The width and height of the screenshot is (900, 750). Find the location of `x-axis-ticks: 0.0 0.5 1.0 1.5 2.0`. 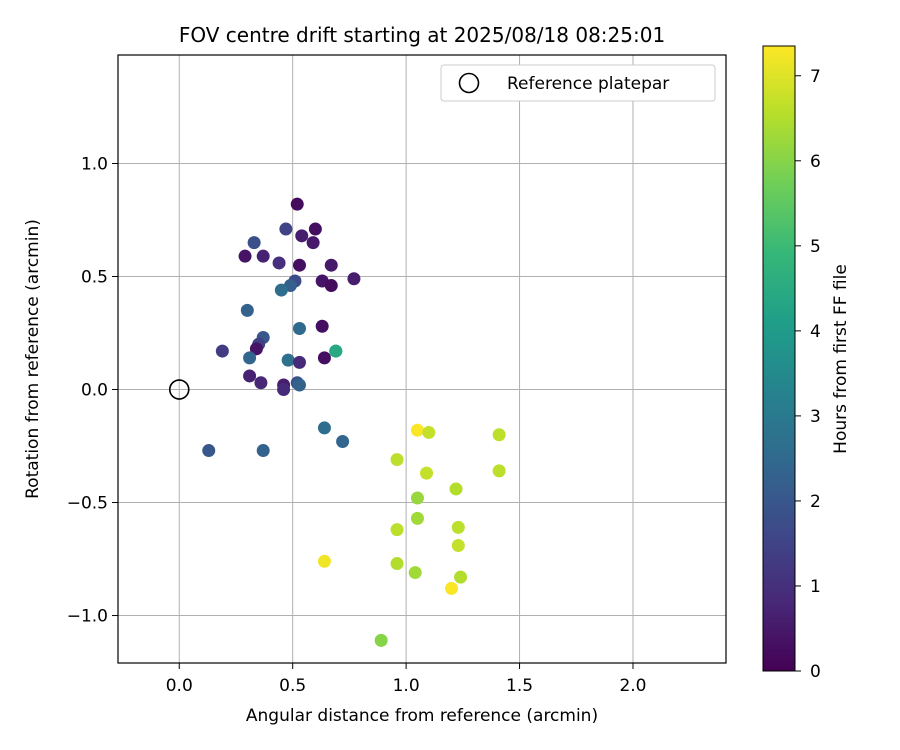

x-axis-ticks: 0.0 0.5 1.0 1.5 2.0 is located at coordinates (406, 679).